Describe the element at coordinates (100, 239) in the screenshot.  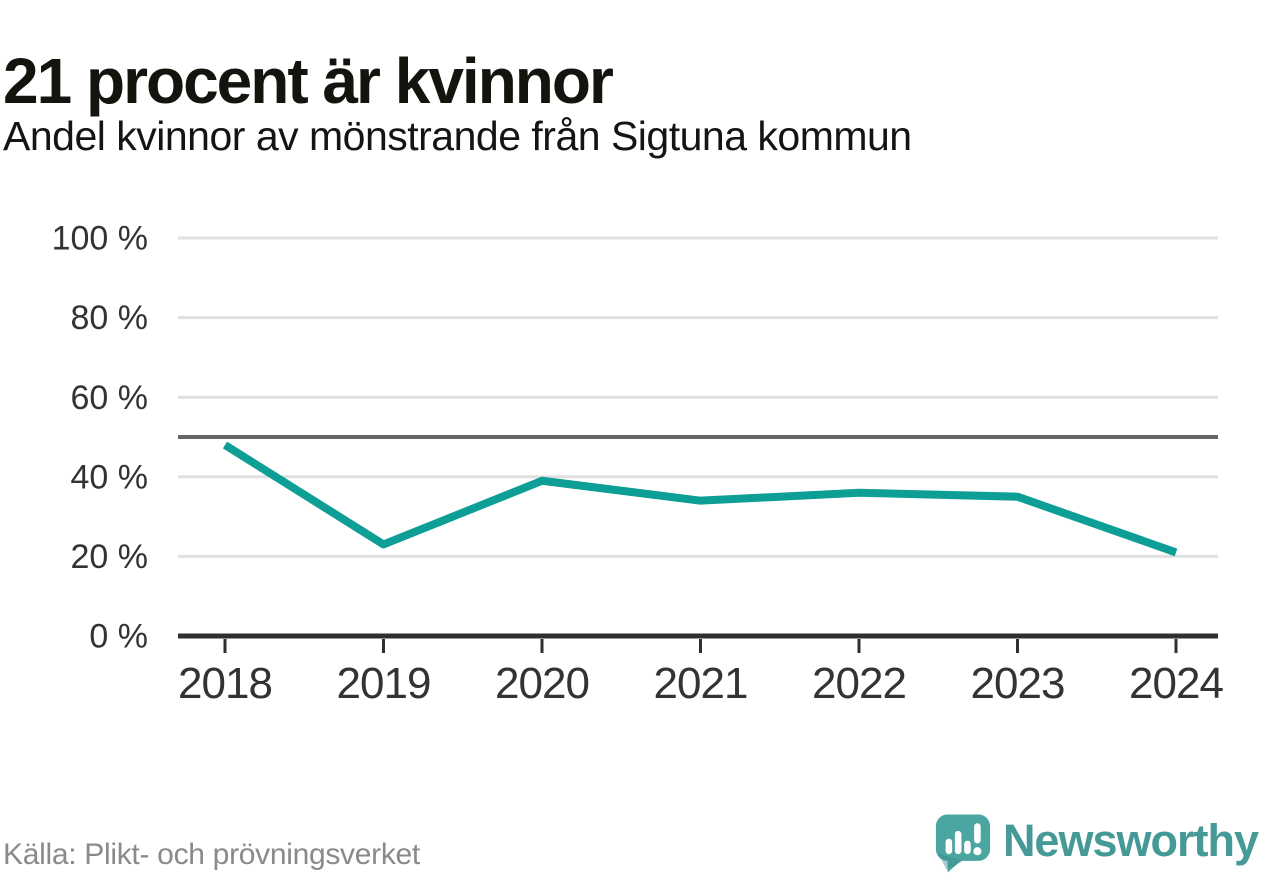
I see `y-axis-tick-label: 100 %` at that location.